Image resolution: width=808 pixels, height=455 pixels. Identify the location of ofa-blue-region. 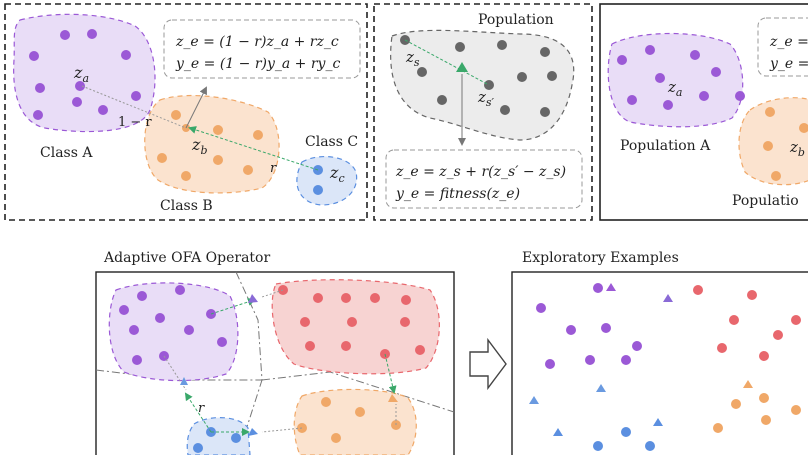
(218, 436).